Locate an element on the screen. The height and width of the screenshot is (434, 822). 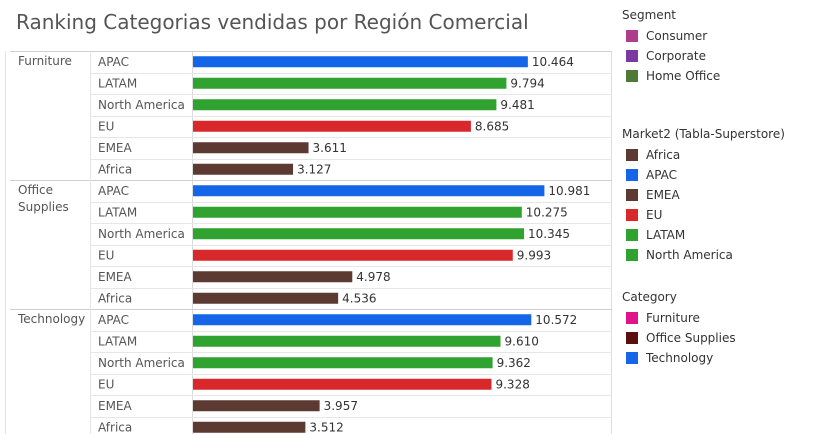
legend-item-latam: LATAM is located at coordinates (720, 235).